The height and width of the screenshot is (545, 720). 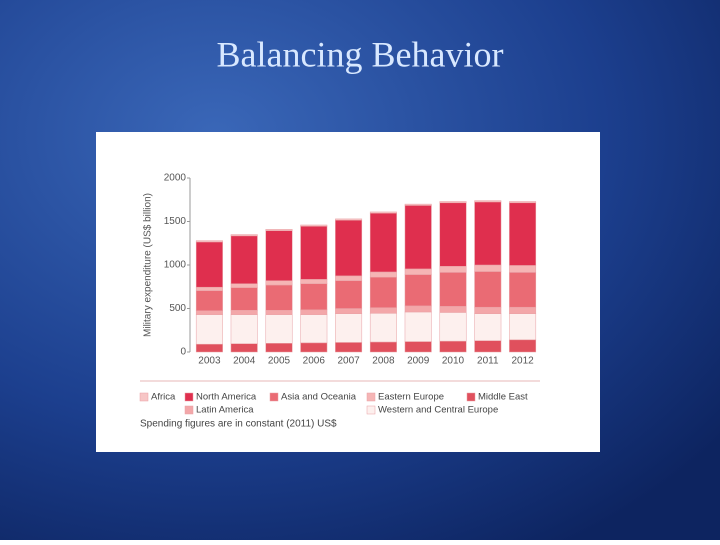 I want to click on slide-title: Balancing Behavior, so click(x=360, y=54).